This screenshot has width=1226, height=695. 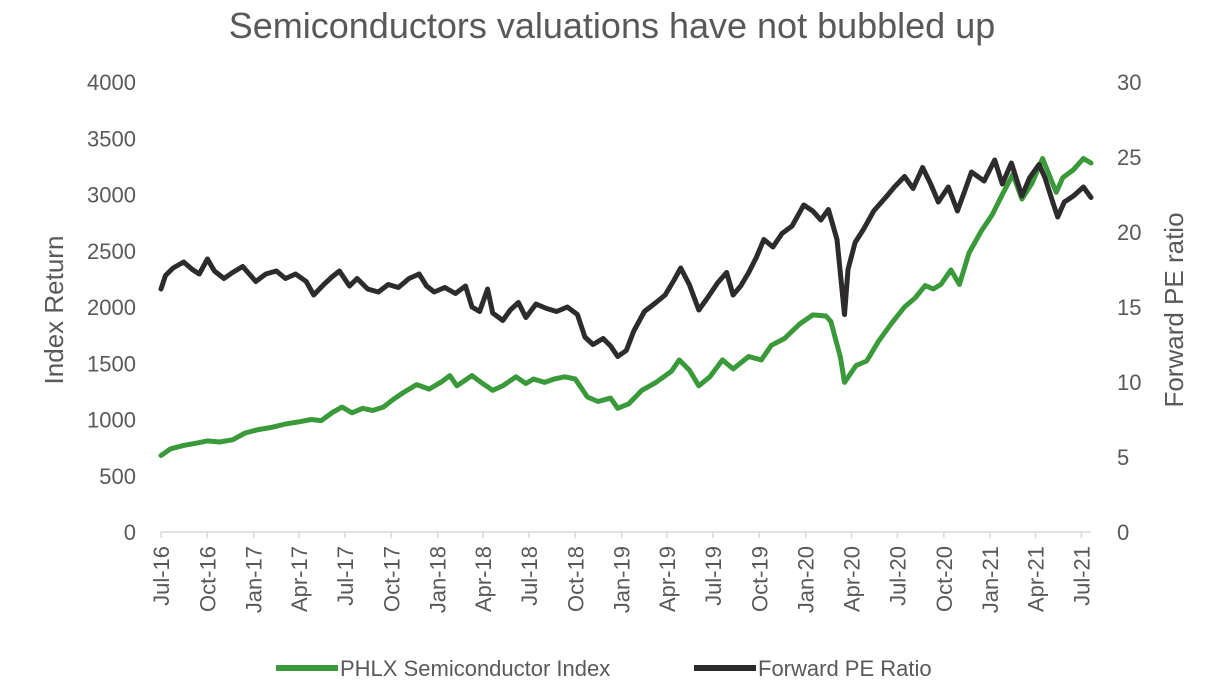 What do you see at coordinates (111, 195) in the screenshot?
I see `y-tick-label: 3000` at bounding box center [111, 195].